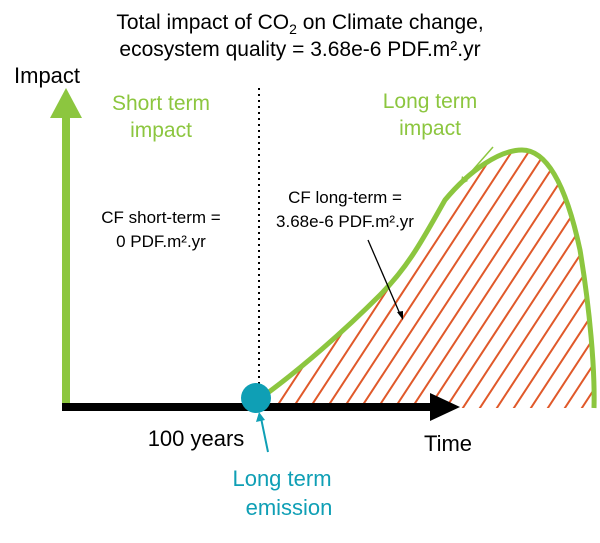 Image resolution: width=600 pixels, height=543 pixels. What do you see at coordinates (384, 277) in the screenshot?
I see `cf-long-term-pointer-line` at bounding box center [384, 277].